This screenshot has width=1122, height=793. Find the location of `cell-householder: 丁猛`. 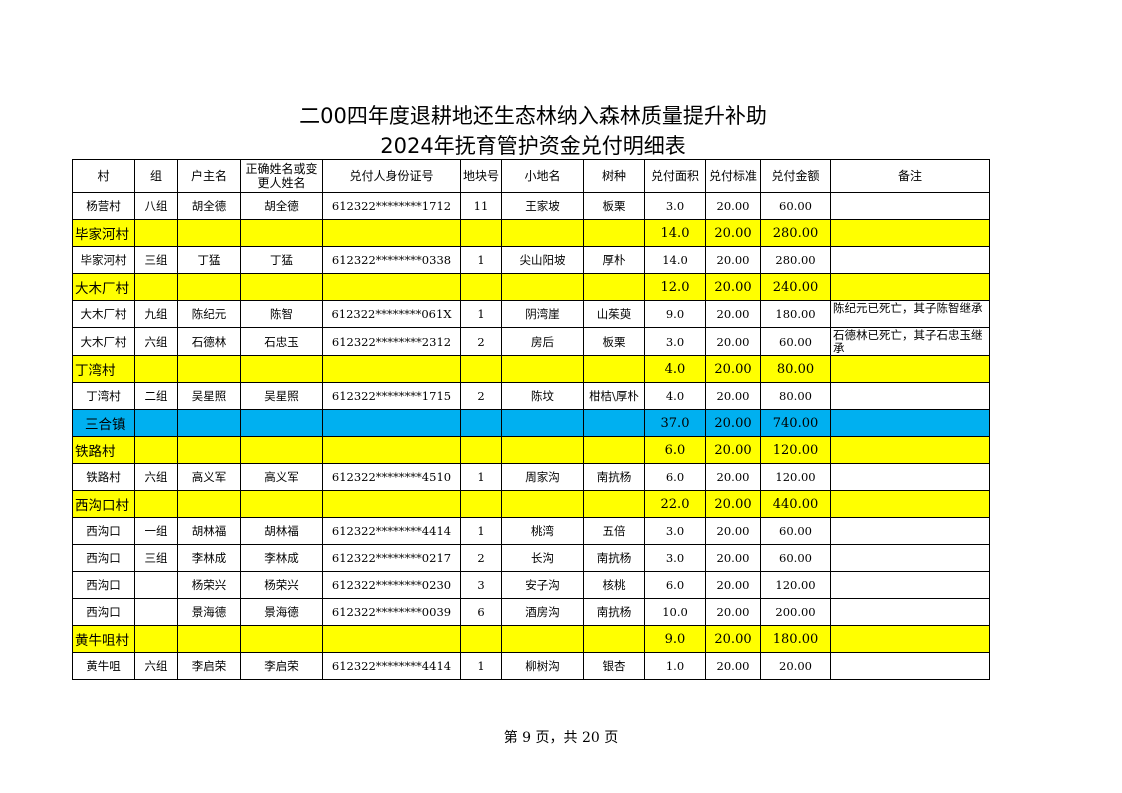

cell-householder: 丁猛 is located at coordinates (209, 260).